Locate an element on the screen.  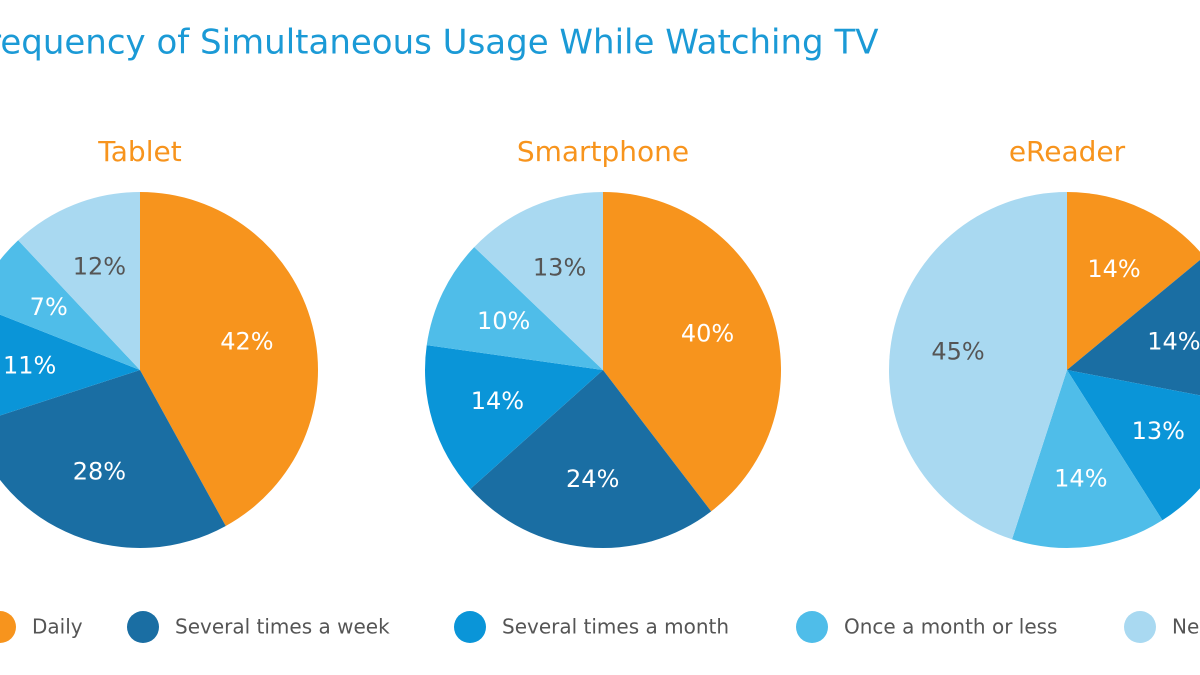
legend-label: Never is located at coordinates (1186, 627).